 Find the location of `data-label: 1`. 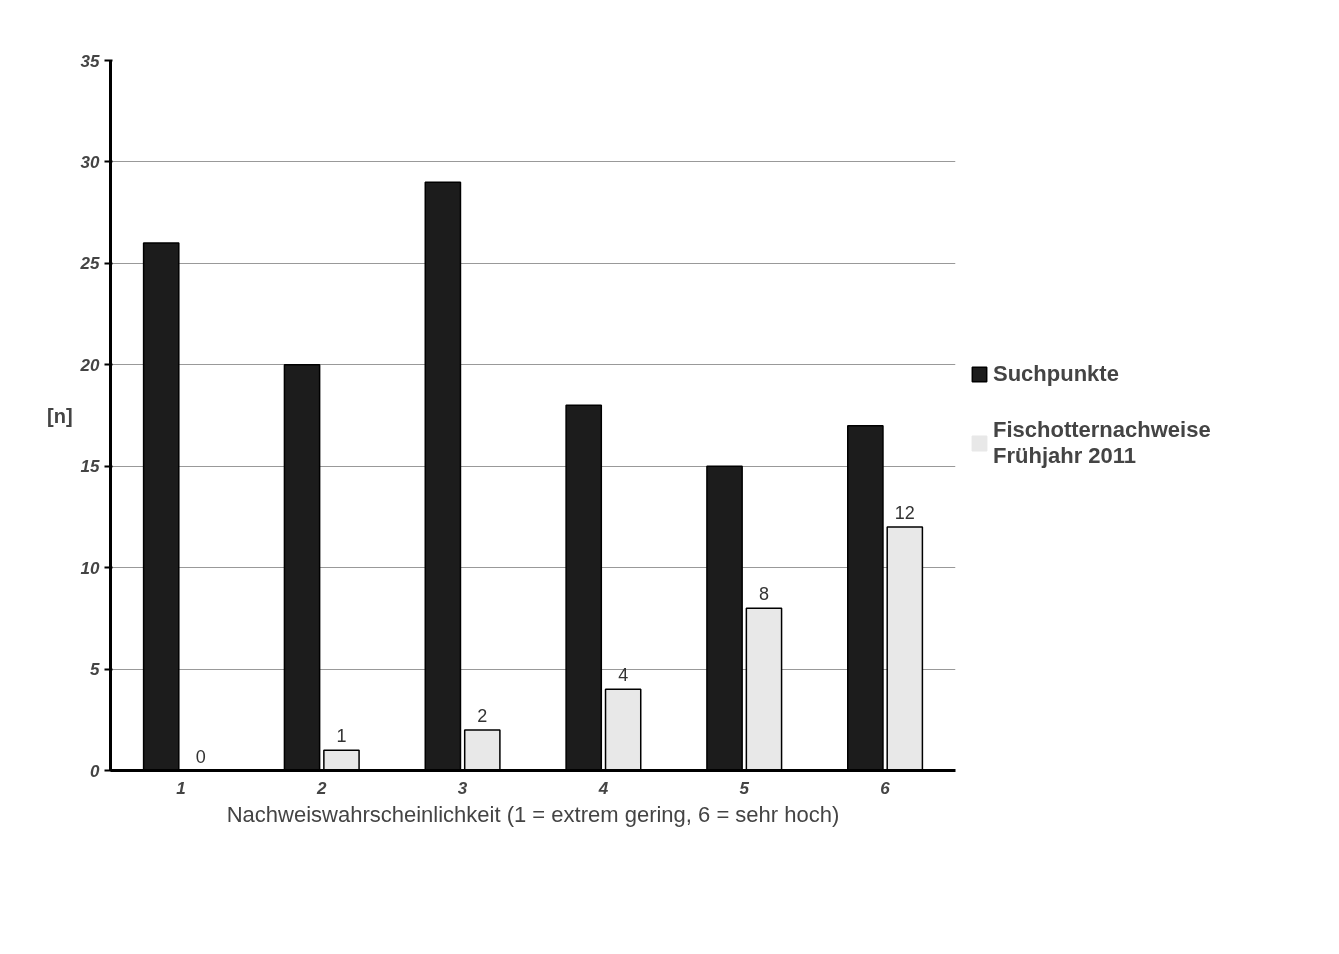

data-label: 1 is located at coordinates (341, 736).